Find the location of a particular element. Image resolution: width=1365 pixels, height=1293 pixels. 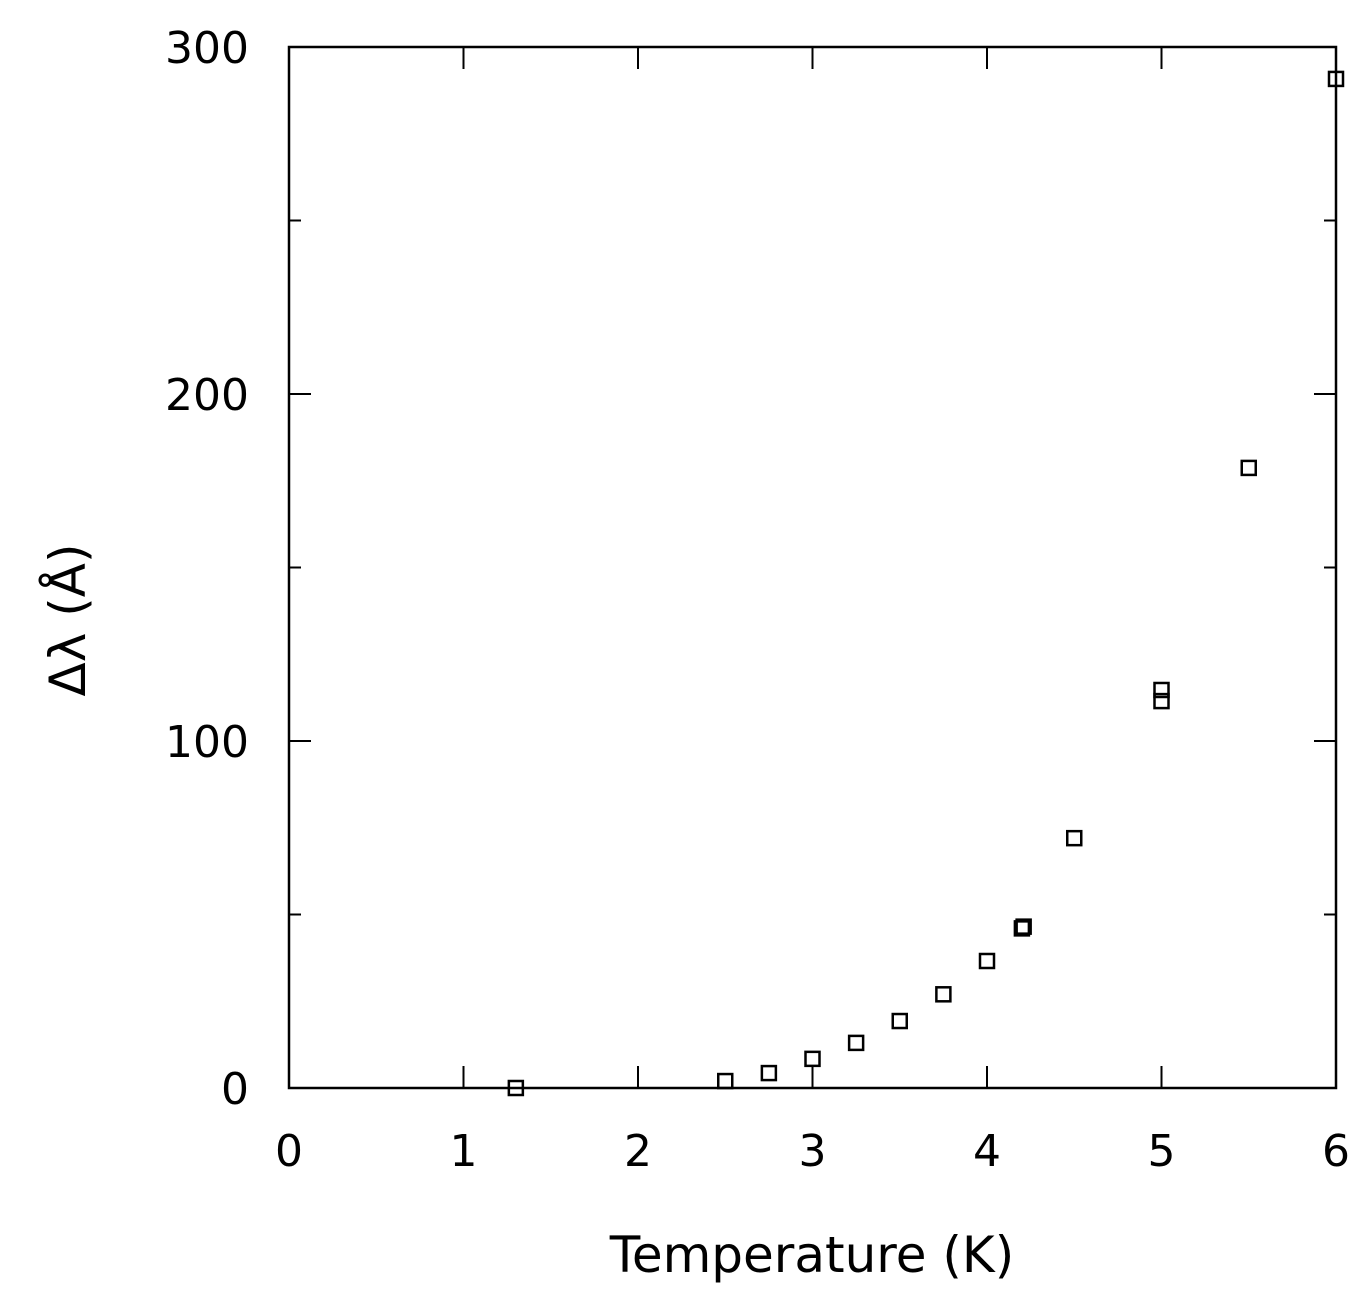

y-axis-title: Δλ (Å) is located at coordinates (68, 620).